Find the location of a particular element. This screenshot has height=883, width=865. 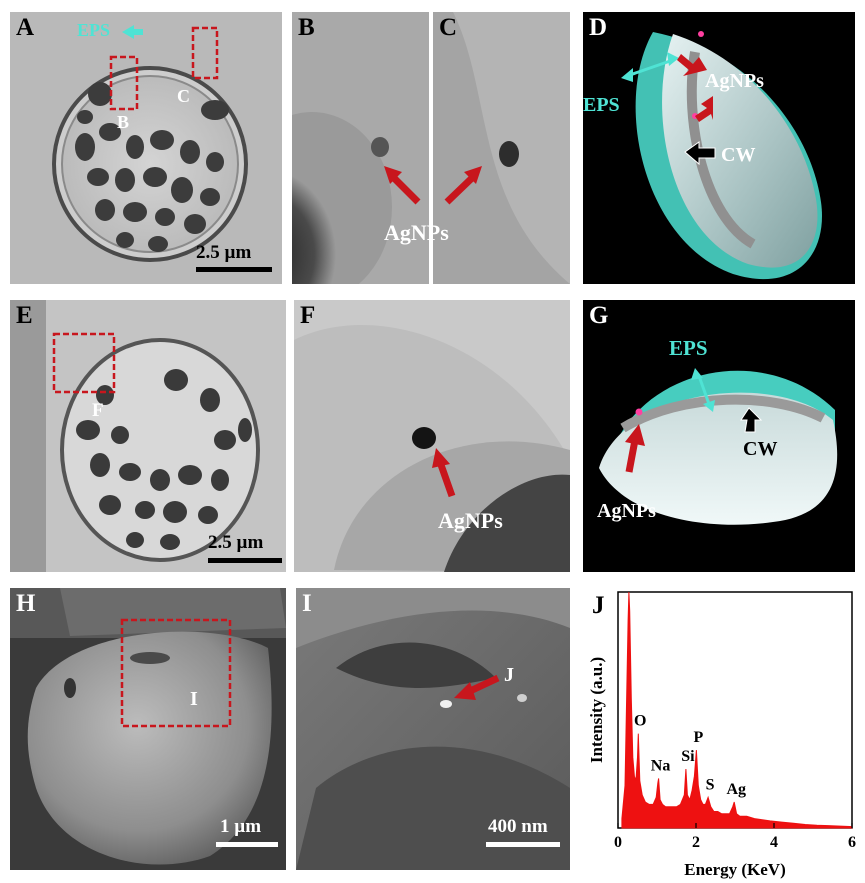

panel-d-3d-model is located at coordinates (721, 155).